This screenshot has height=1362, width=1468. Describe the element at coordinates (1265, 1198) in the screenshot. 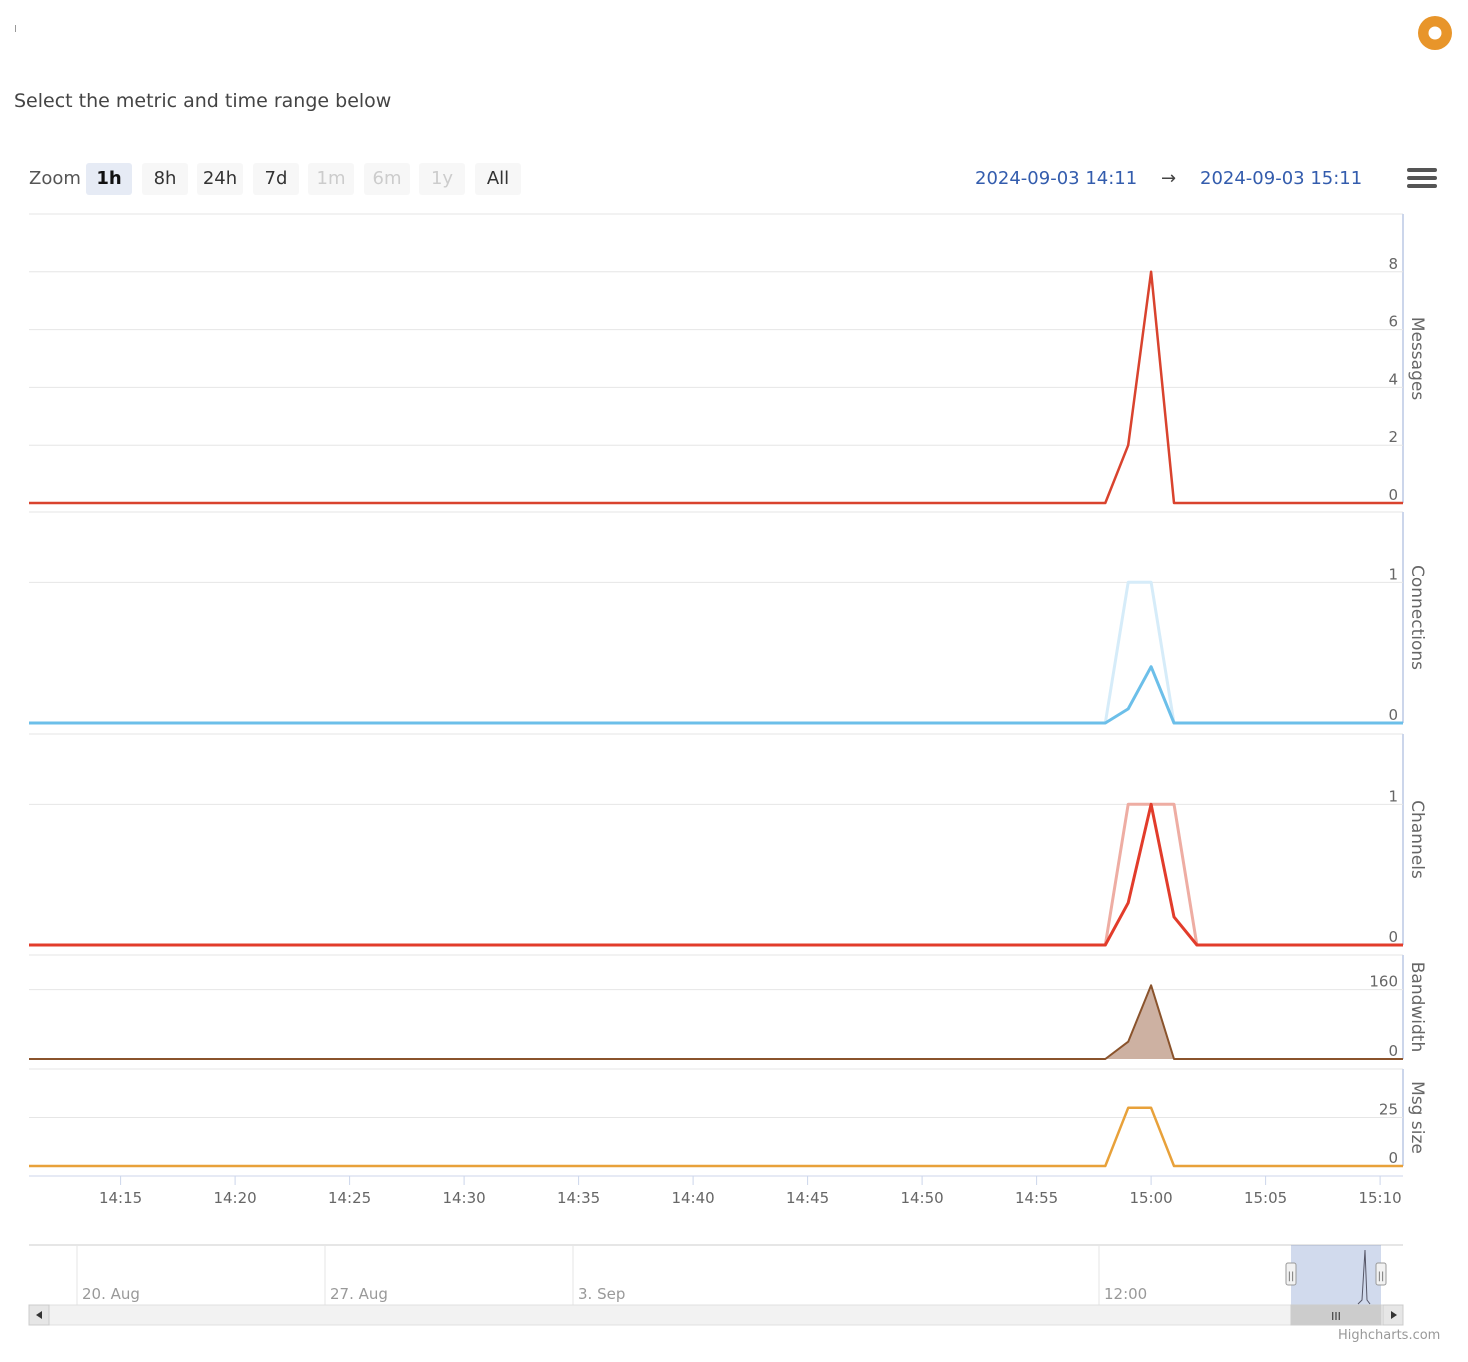

I see `x-tick-label: 15:05` at that location.